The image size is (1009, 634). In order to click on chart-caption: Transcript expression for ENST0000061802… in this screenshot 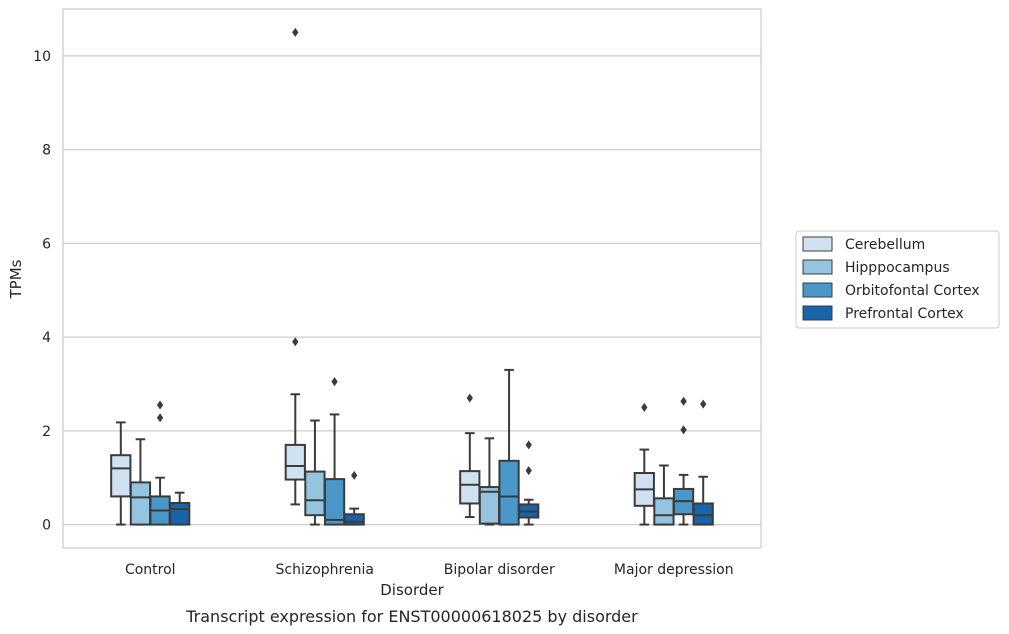, I will do `click(411, 616)`.